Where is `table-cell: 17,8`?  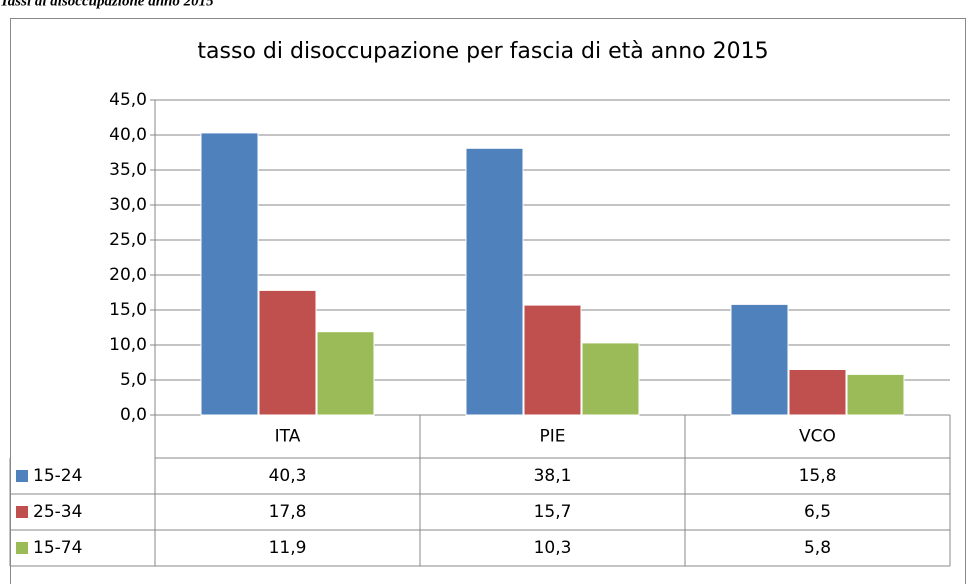
table-cell: 17,8 is located at coordinates (288, 512).